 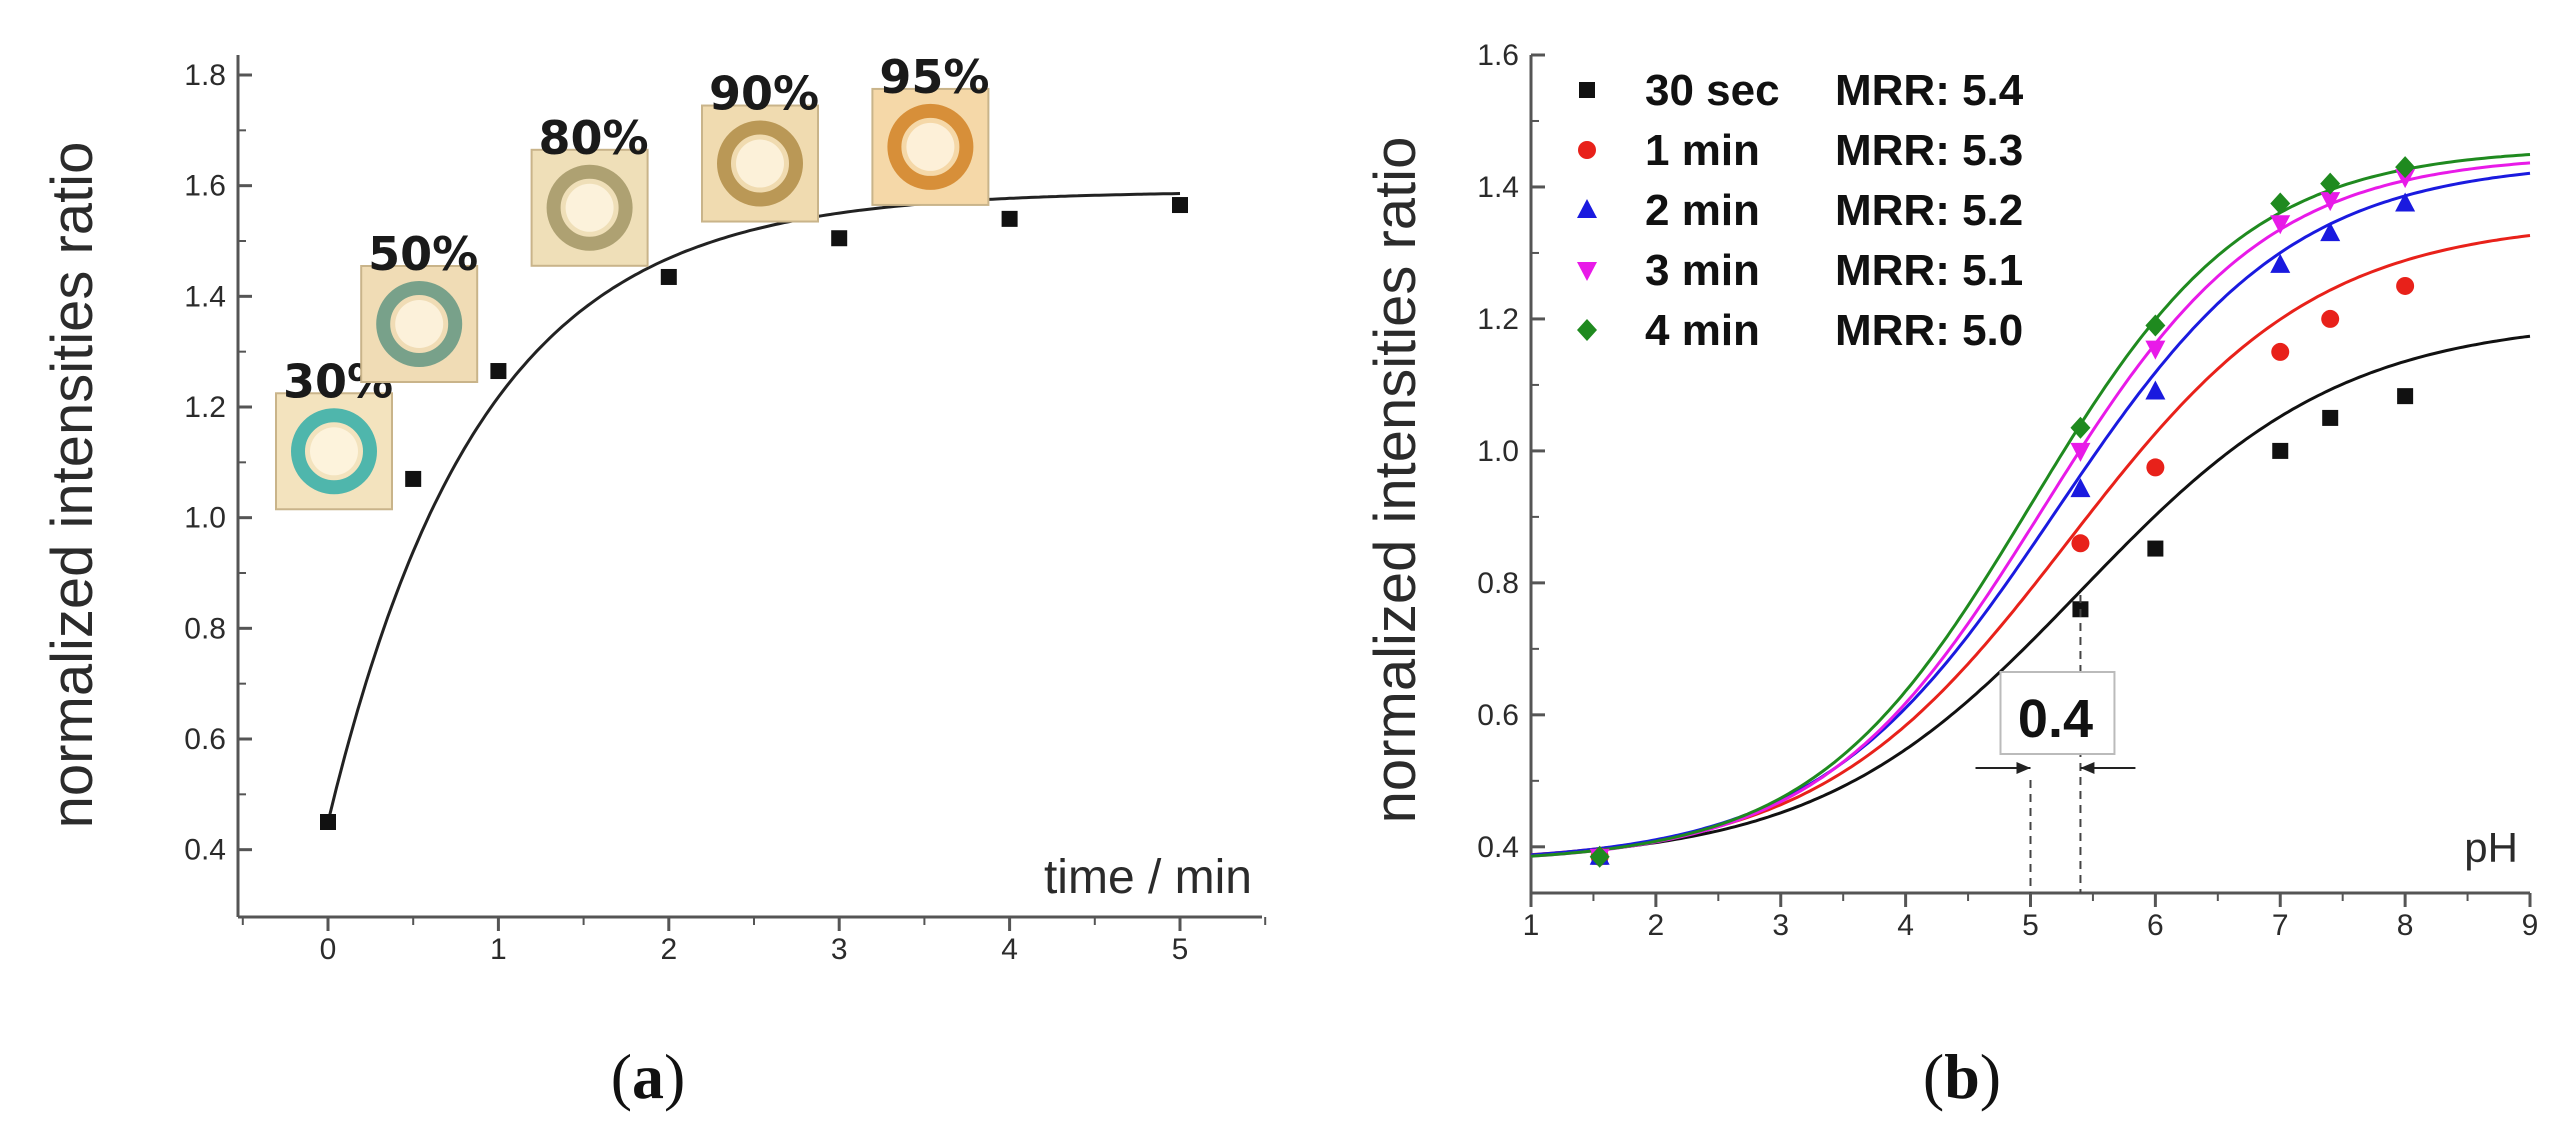 What do you see at coordinates (1929, 330) in the screenshot?
I see `legend-mrr-value: MRR: 5.0` at bounding box center [1929, 330].